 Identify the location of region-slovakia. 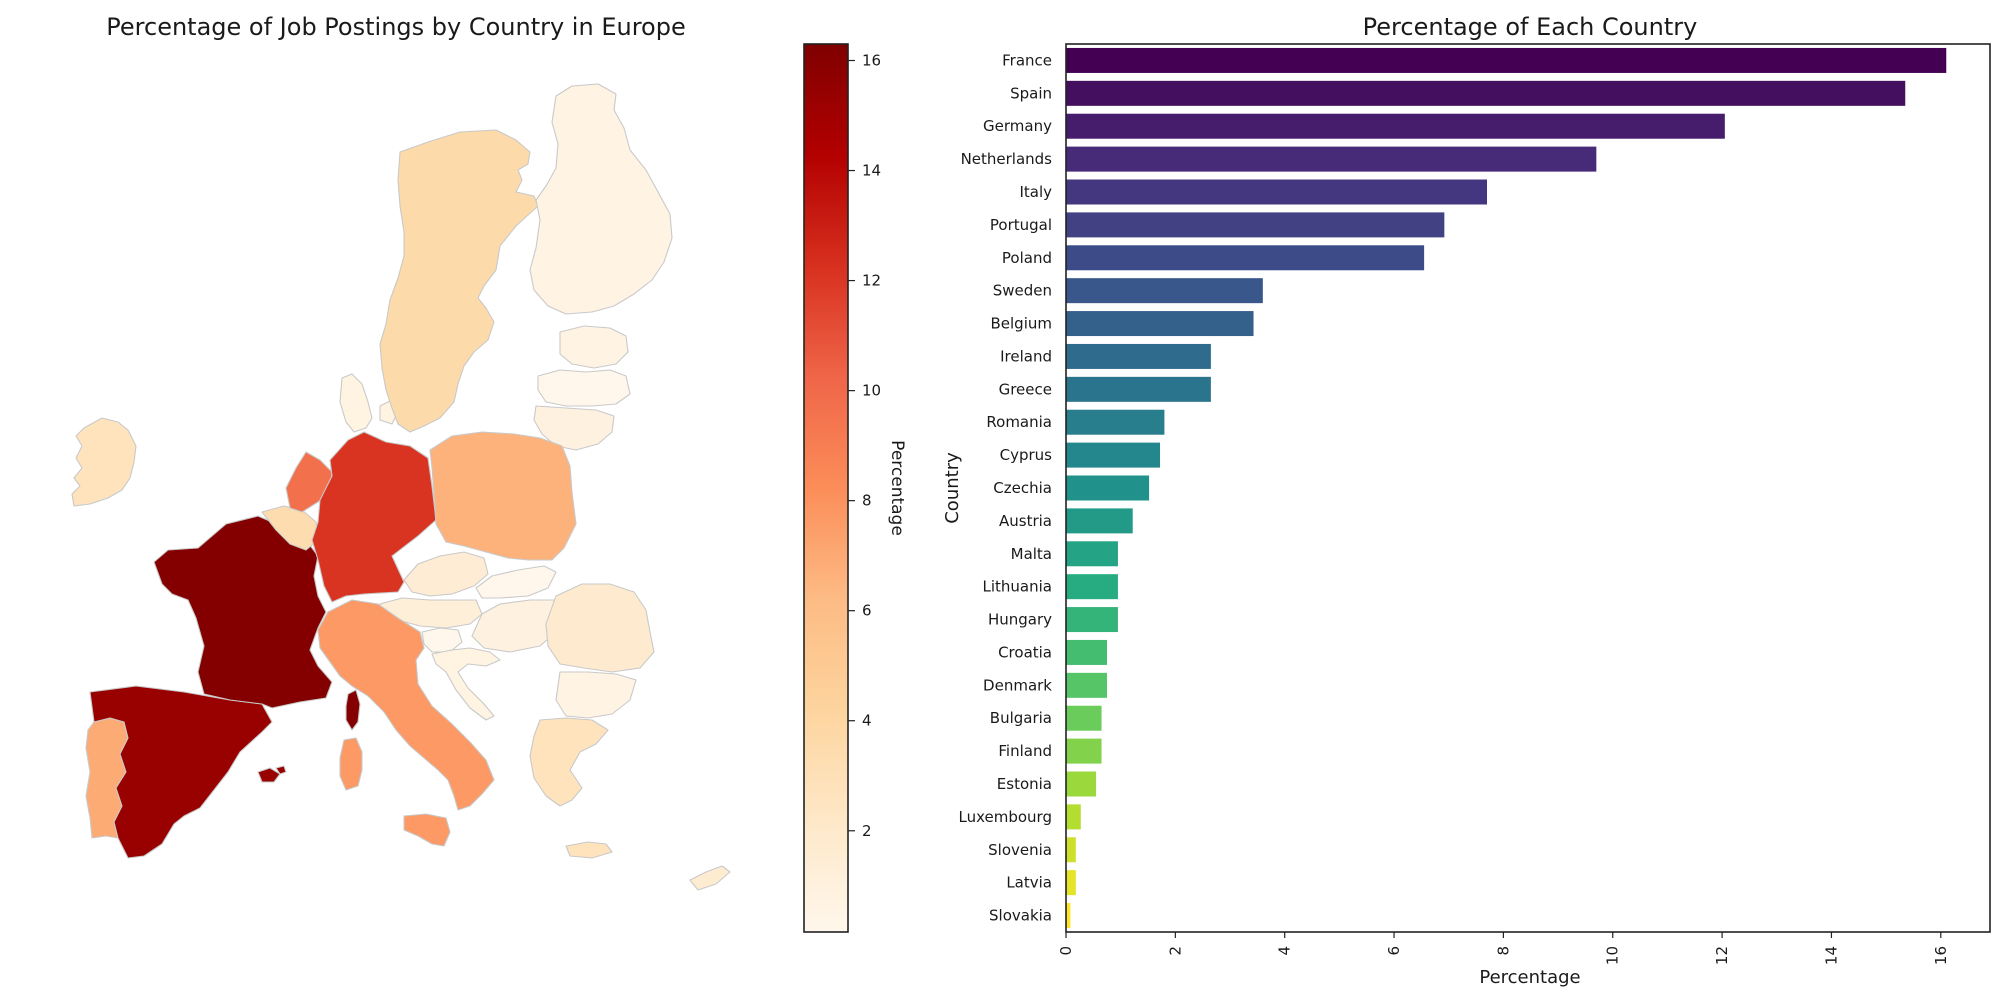
(516, 582).